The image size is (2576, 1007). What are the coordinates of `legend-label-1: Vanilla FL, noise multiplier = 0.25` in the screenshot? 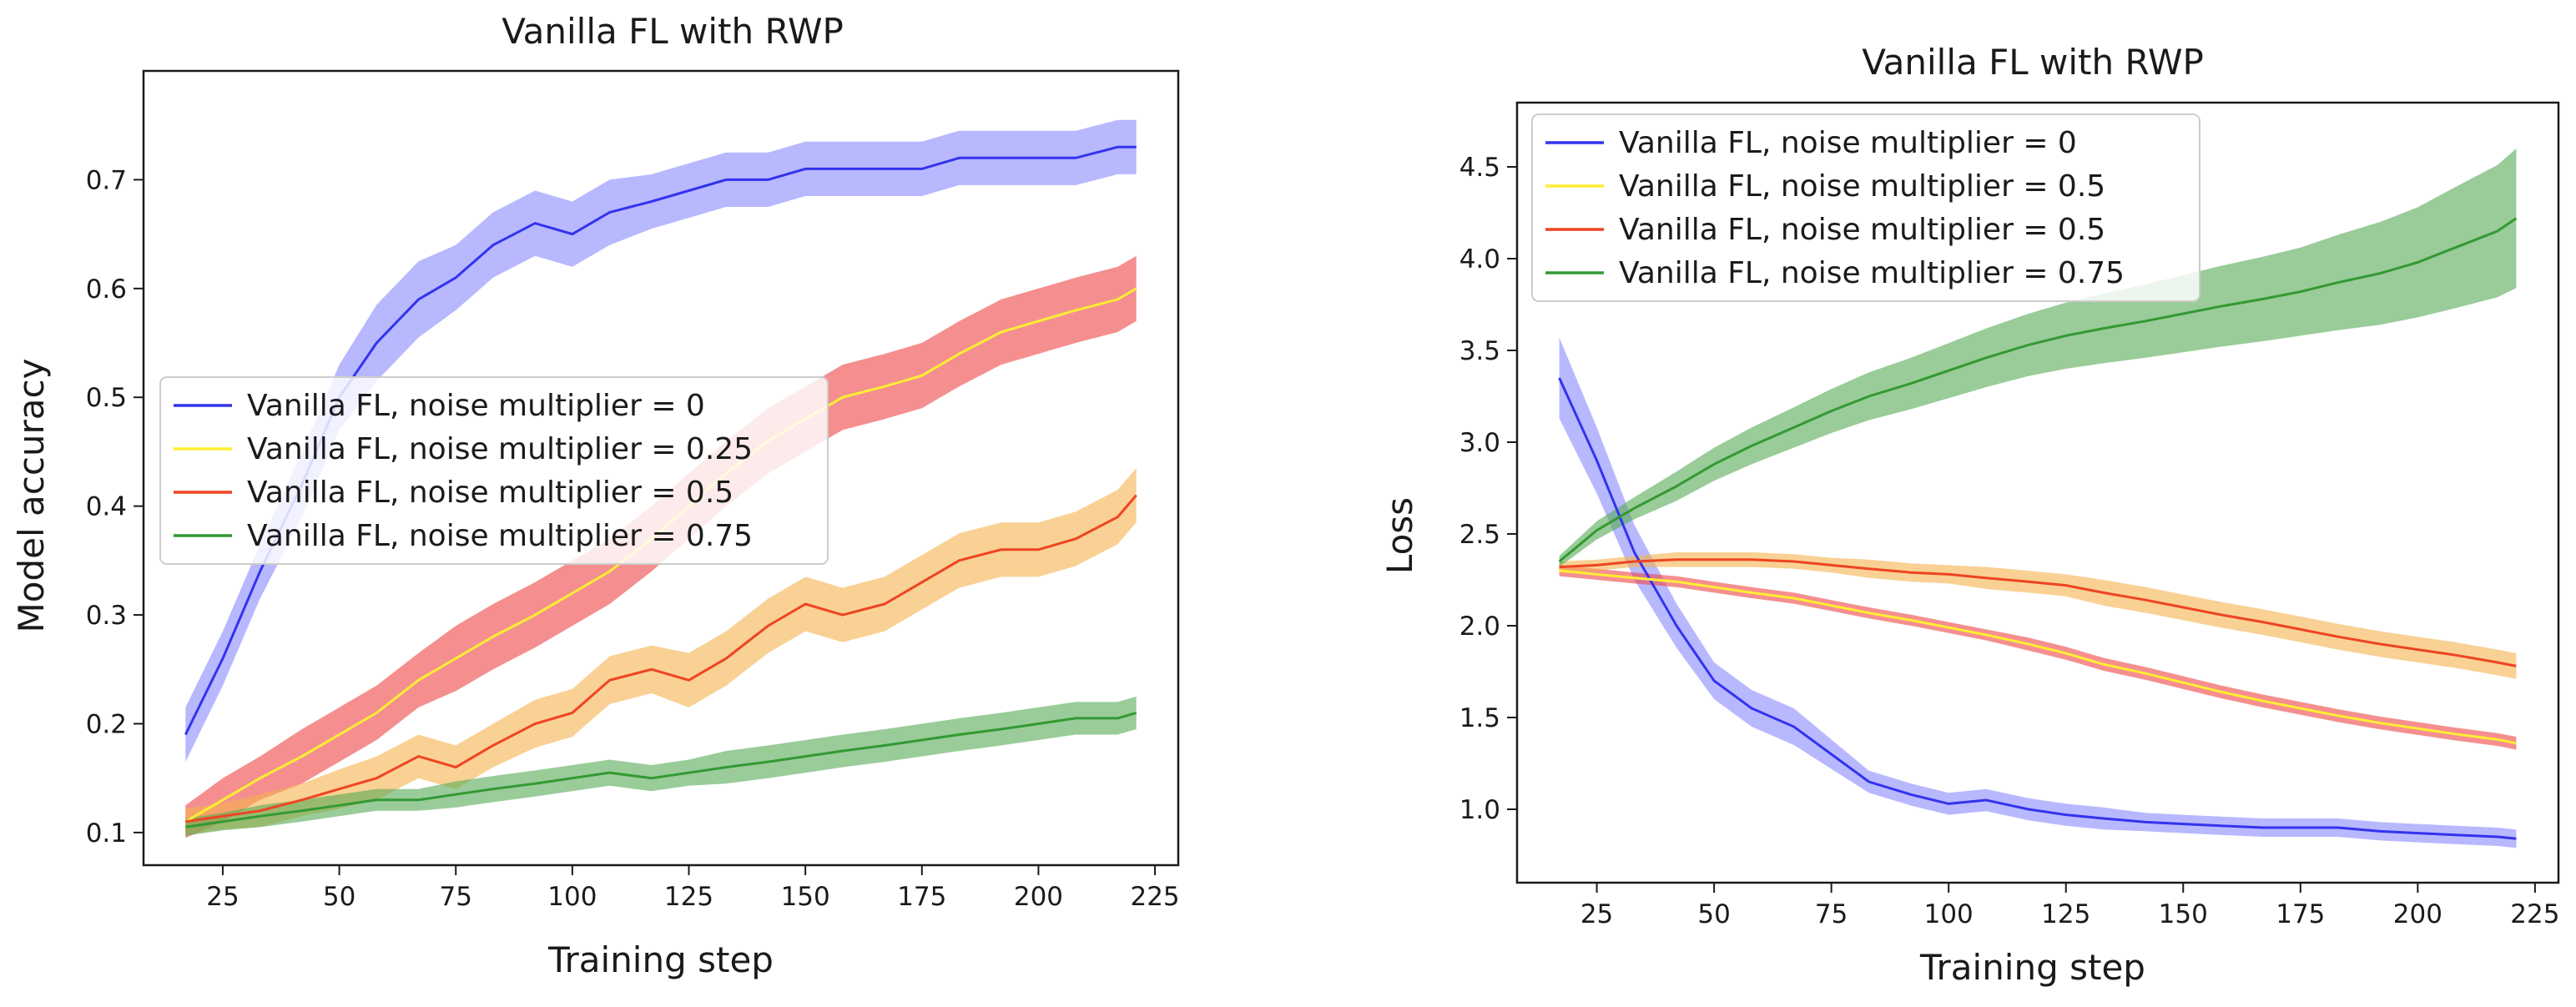 It's located at (500, 449).